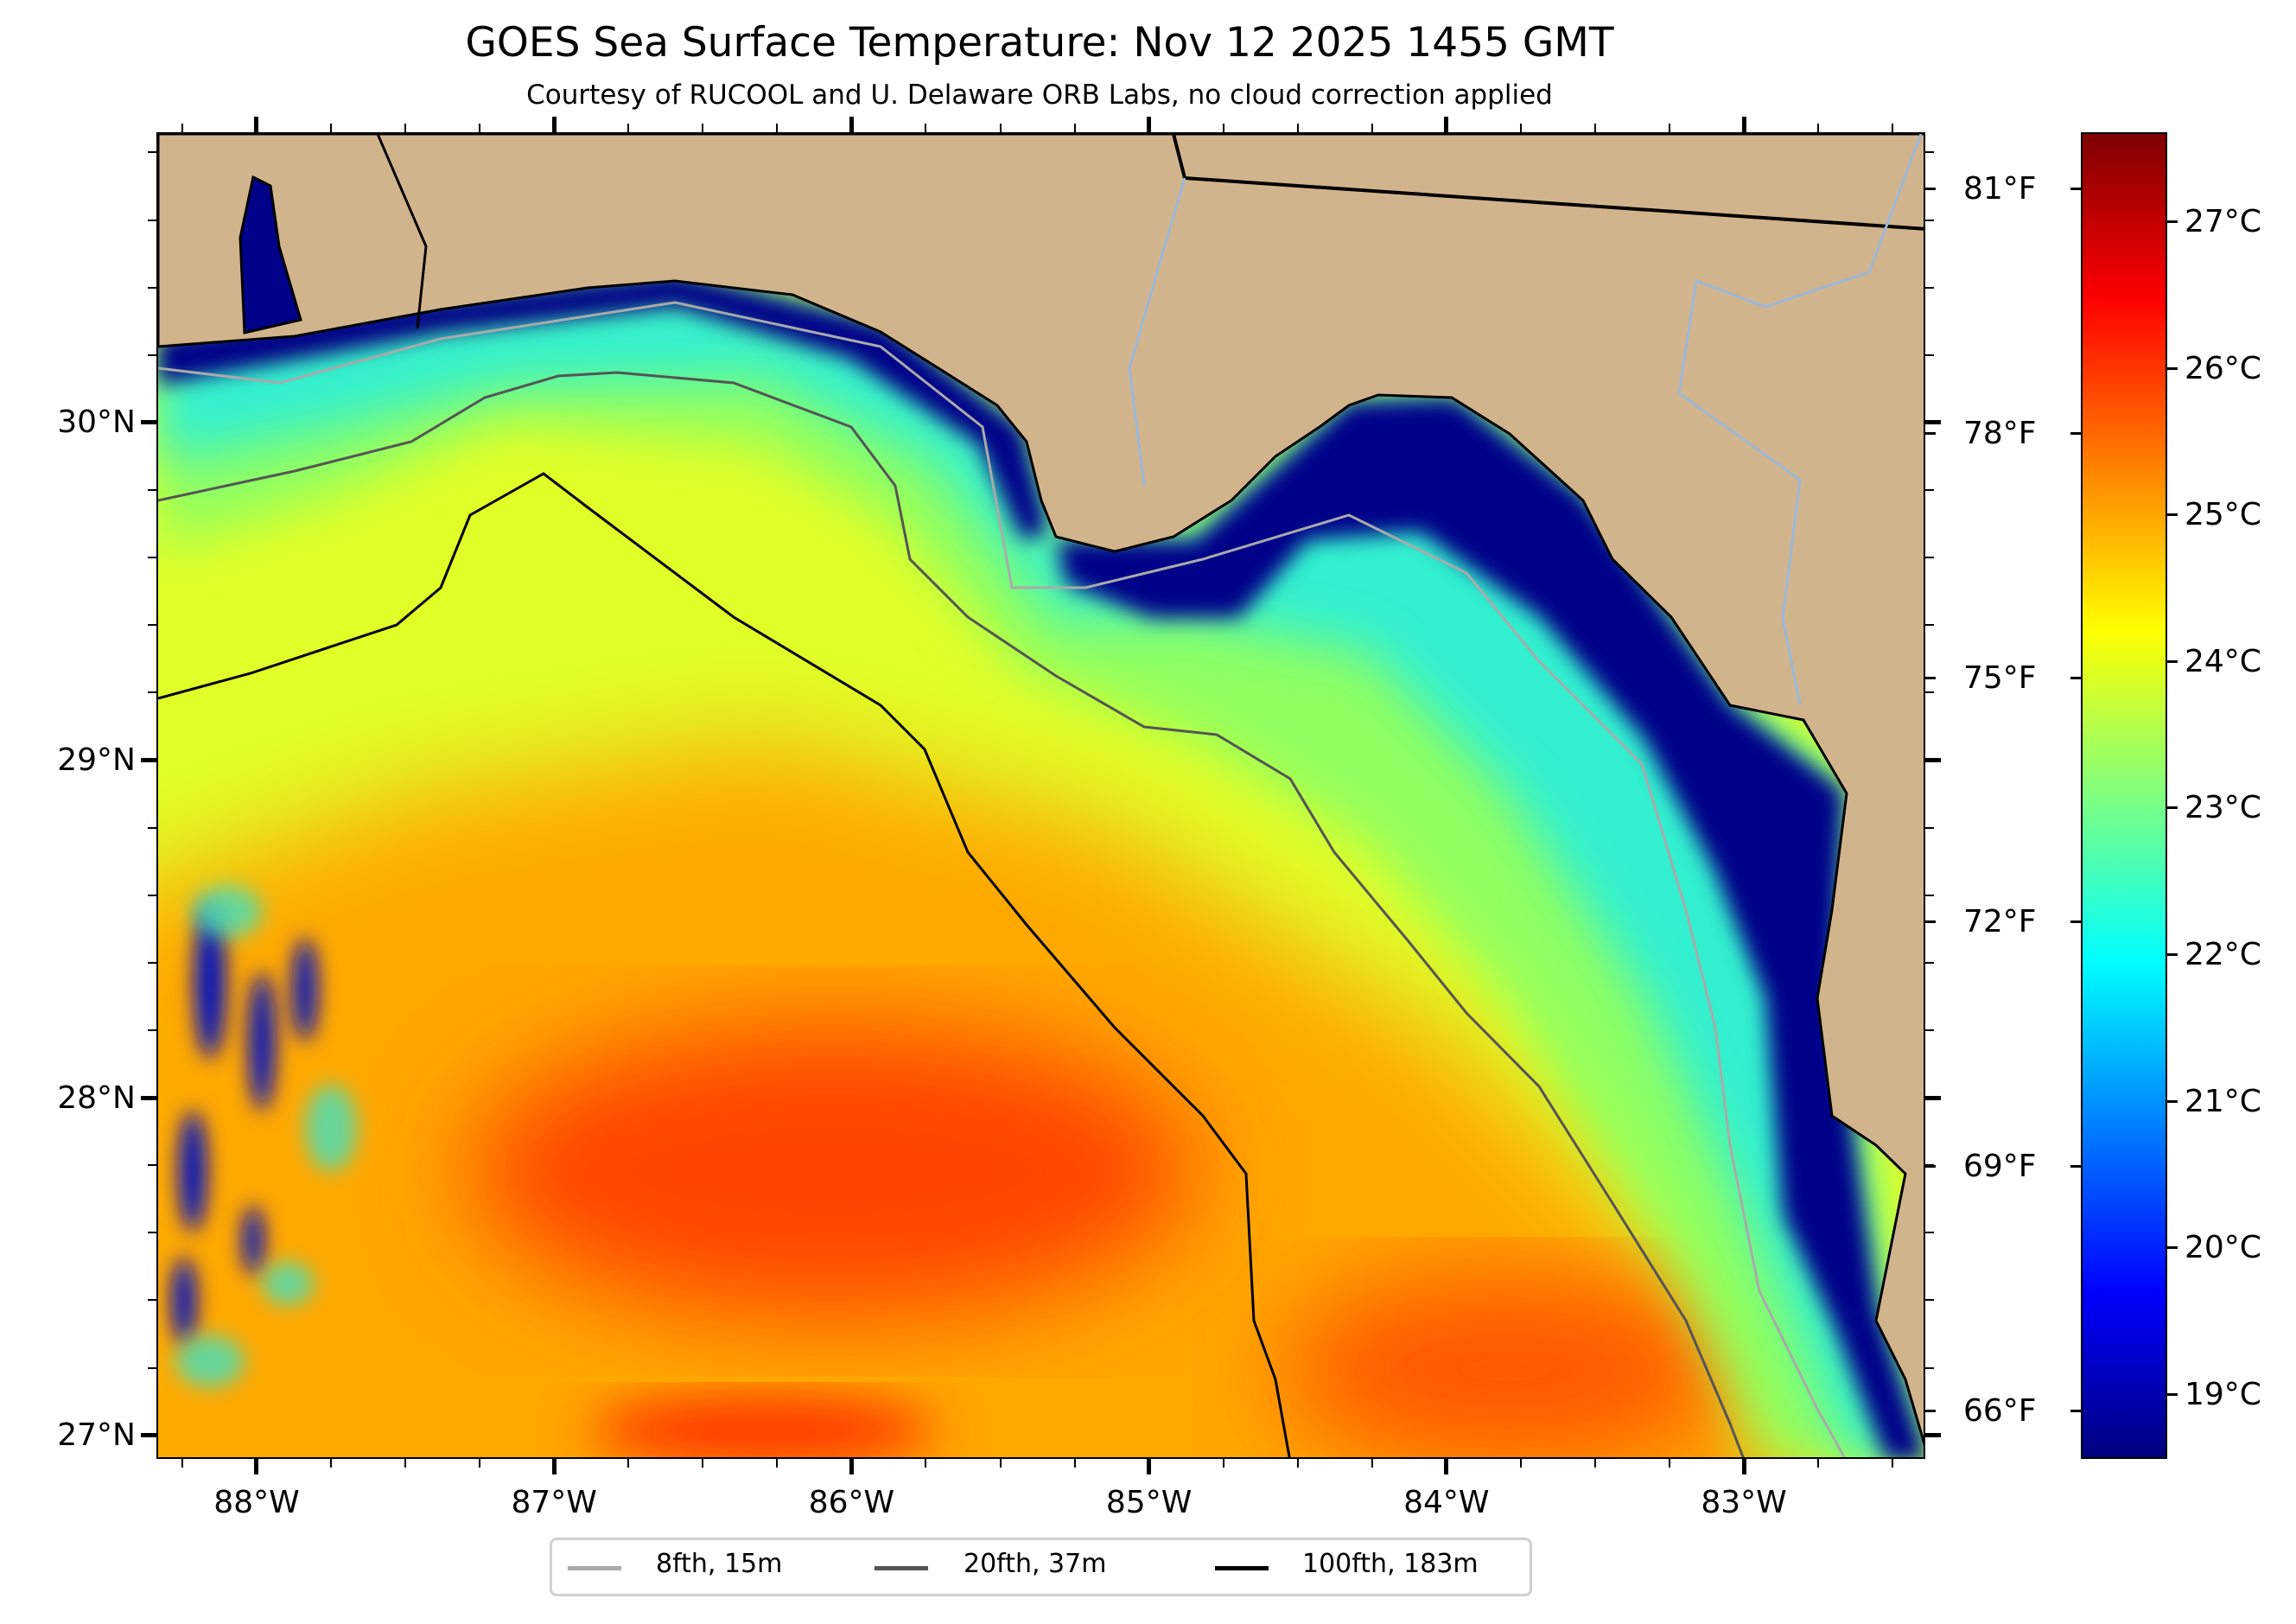  What do you see at coordinates (763, 1426) in the screenshot?
I see `sst-warm-south` at bounding box center [763, 1426].